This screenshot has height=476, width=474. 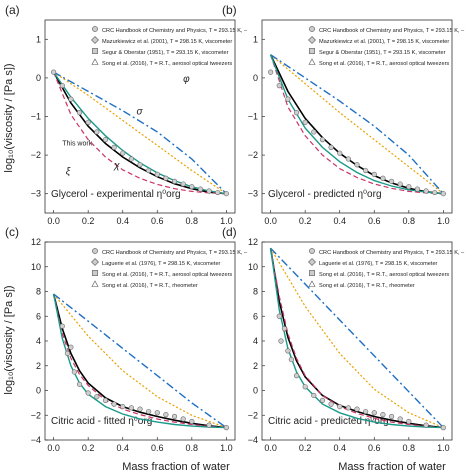 What do you see at coordinates (140, 112) in the screenshot?
I see `series-annotation: σ` at bounding box center [140, 112].